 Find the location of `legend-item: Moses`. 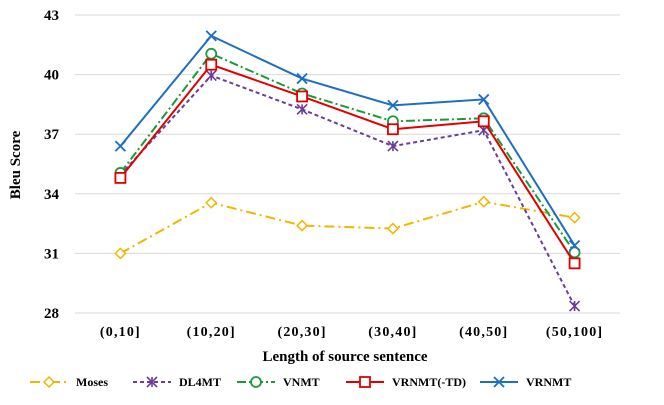

legend-item: Moses is located at coordinates (69, 382).